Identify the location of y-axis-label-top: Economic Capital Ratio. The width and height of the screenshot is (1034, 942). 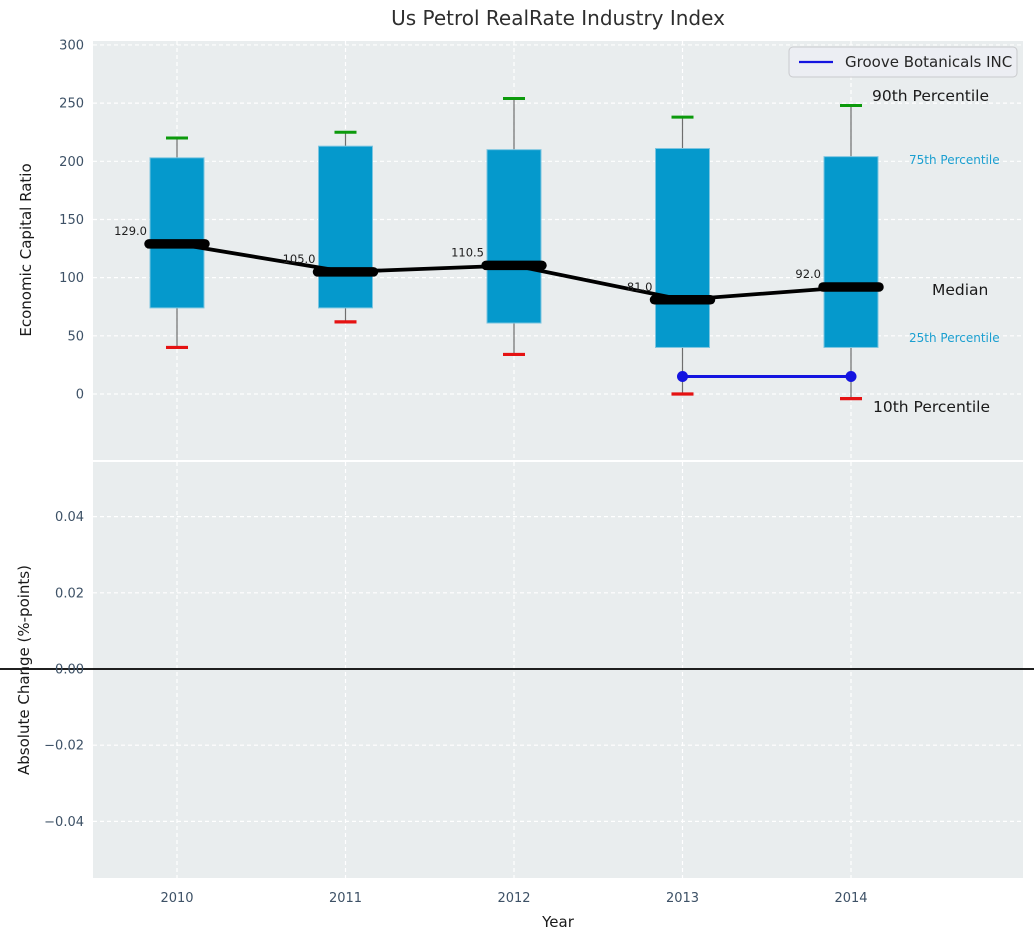
(26, 249).